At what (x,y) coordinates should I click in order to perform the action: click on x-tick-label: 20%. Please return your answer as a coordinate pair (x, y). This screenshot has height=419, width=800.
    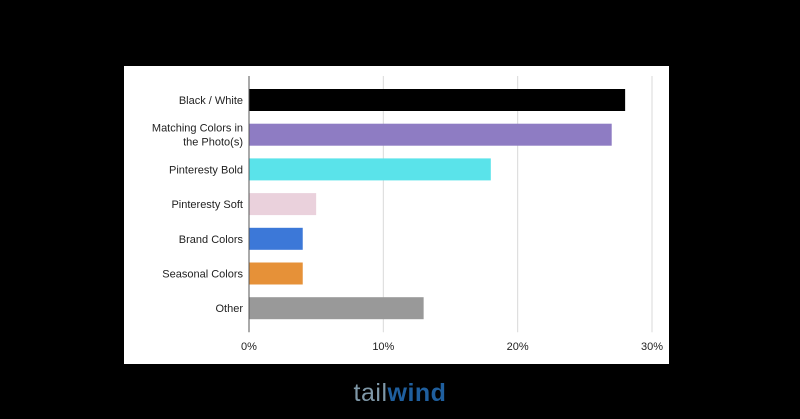
    Looking at the image, I should click on (518, 347).